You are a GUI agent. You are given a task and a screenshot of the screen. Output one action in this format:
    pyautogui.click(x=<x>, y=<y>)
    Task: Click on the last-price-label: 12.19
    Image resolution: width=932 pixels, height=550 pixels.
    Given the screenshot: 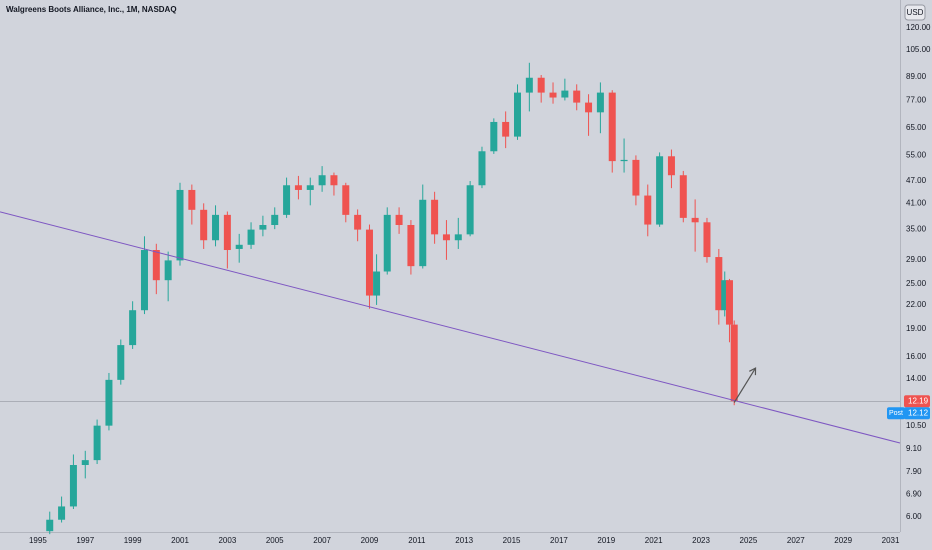 What is the action you would take?
    pyautogui.click(x=918, y=400)
    